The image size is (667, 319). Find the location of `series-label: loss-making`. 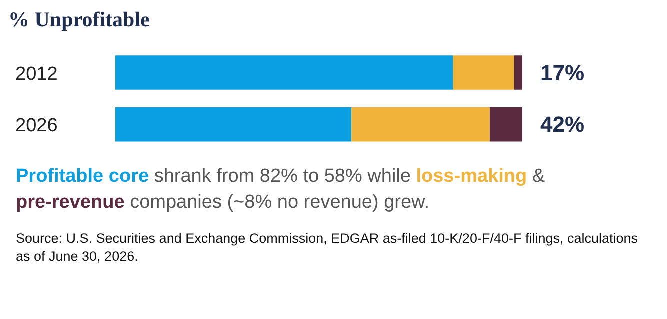

series-label: loss-making is located at coordinates (472, 176).